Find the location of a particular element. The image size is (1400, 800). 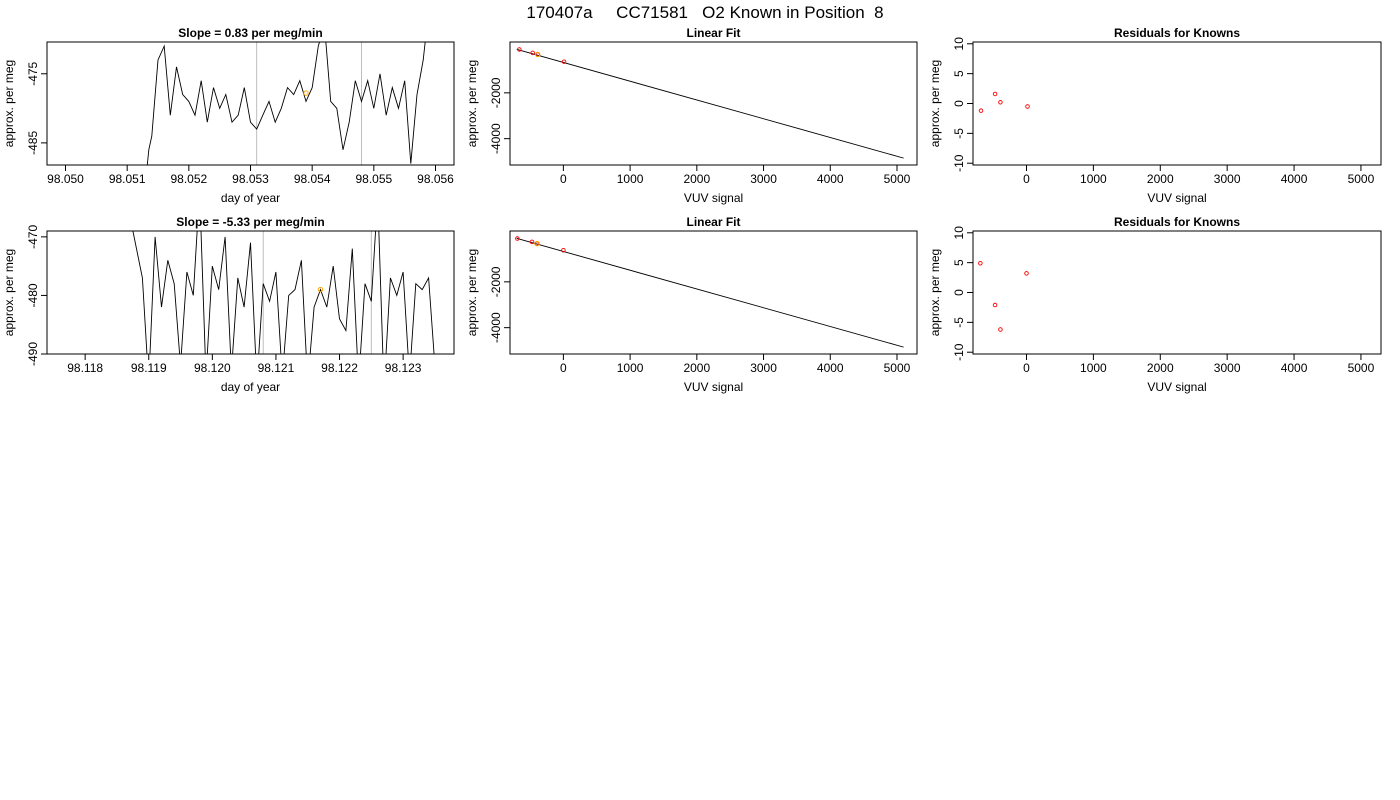

x-tick-label: 98.123 is located at coordinates (403, 368).